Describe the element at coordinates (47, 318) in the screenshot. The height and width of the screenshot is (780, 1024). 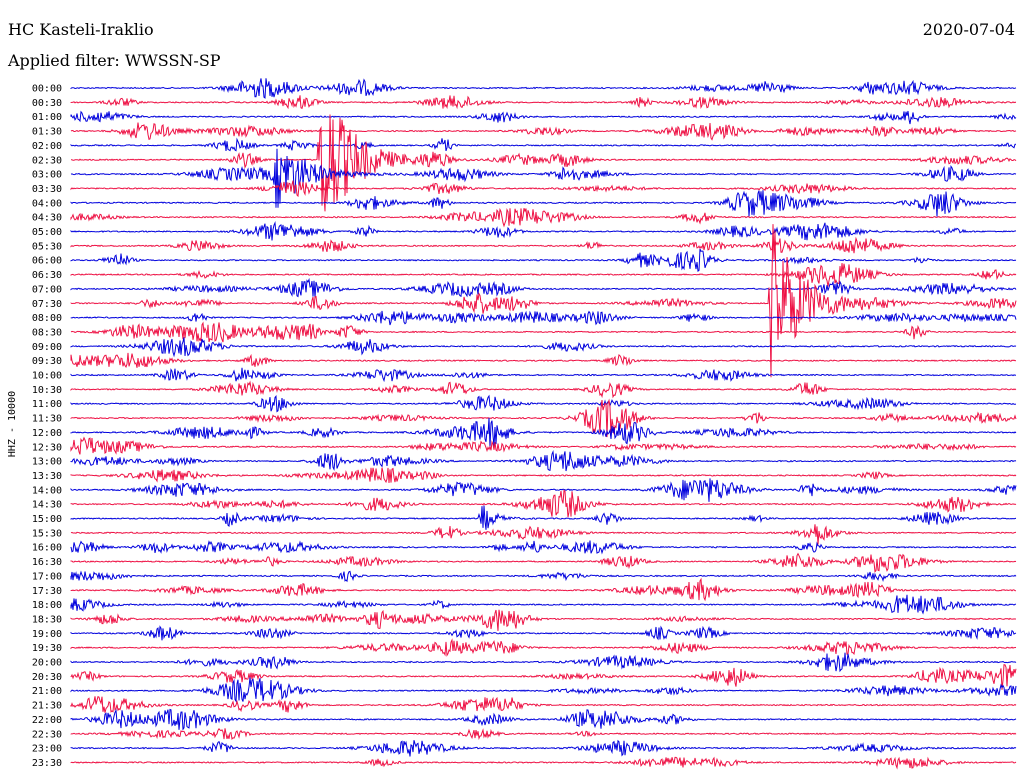
I see `row-time-label: 08:00` at that location.